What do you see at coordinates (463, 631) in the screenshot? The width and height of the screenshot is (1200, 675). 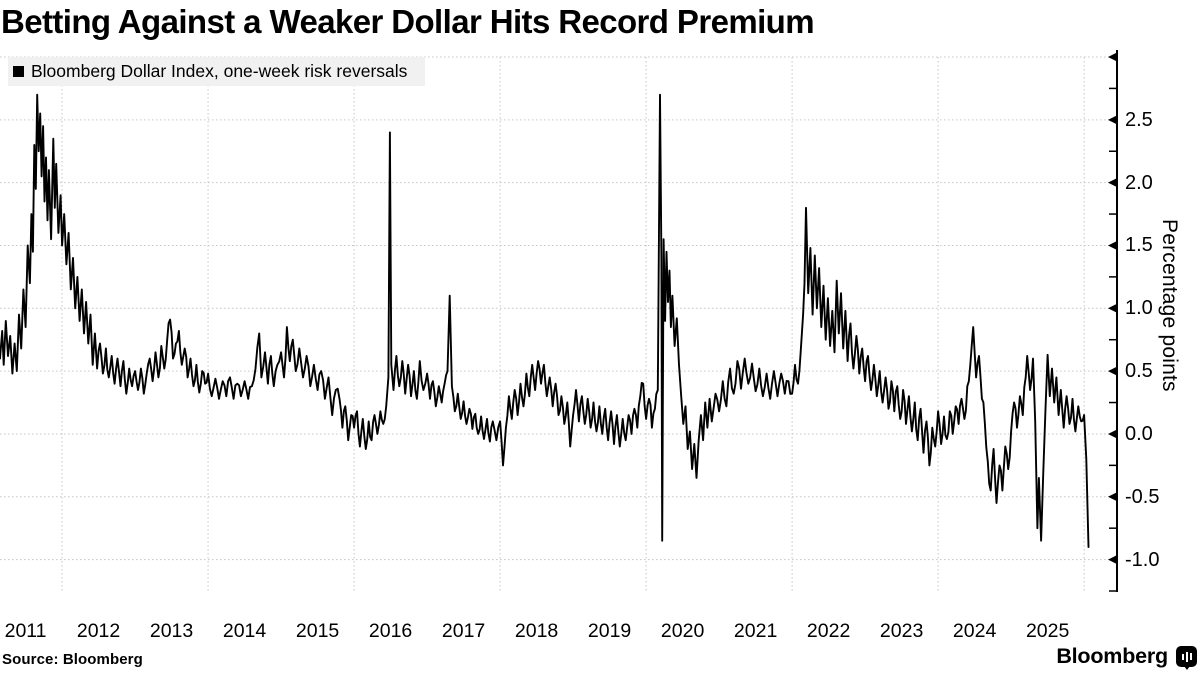 I see `x-axis-tick-label: 2017` at bounding box center [463, 631].